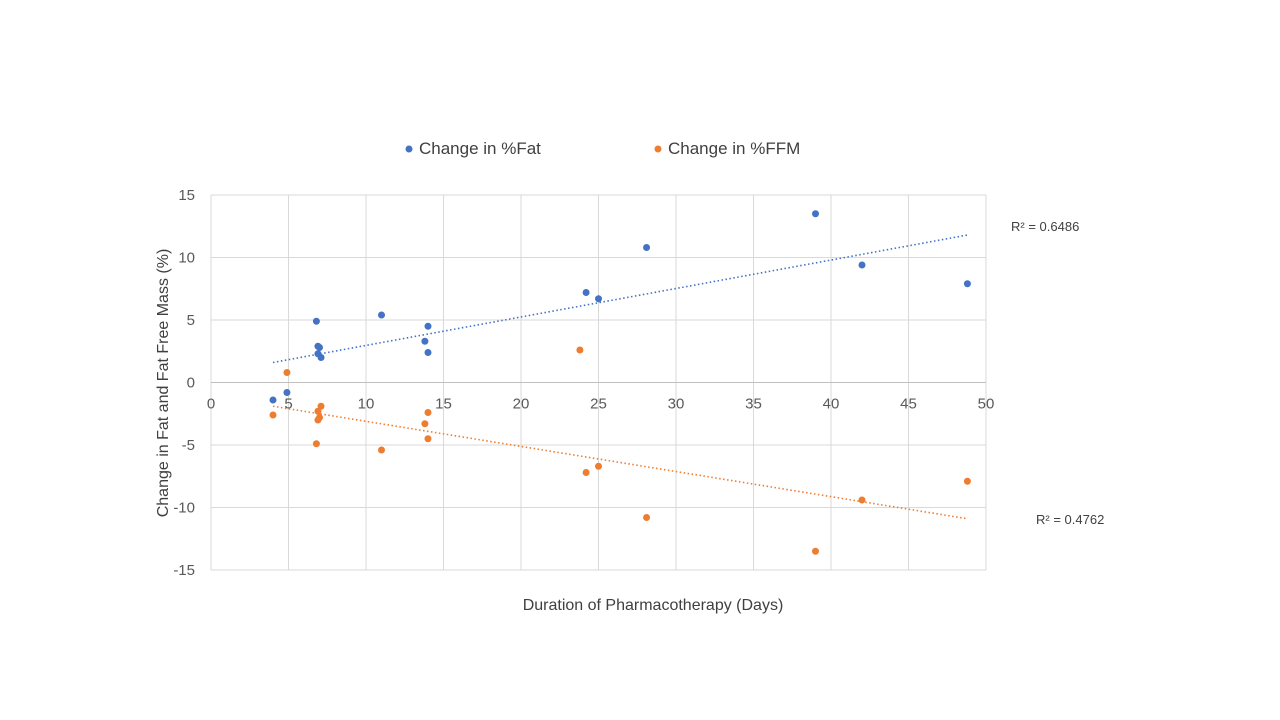  I want to click on y-tick-label: -10, so click(184, 508).